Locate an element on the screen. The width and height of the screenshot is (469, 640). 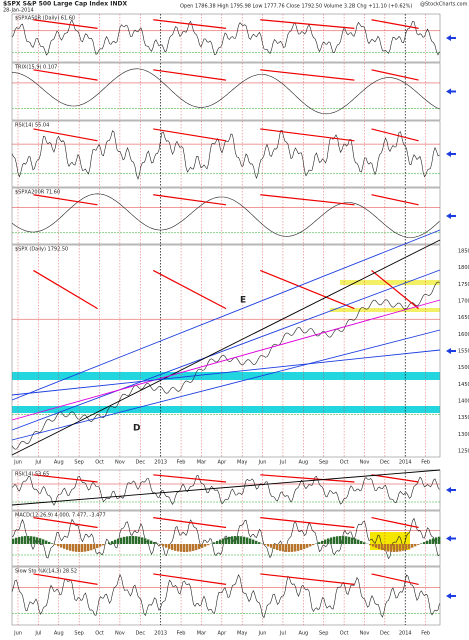
panel-label: $SPXA50R (Daily) 61.60 is located at coordinates (45, 19).